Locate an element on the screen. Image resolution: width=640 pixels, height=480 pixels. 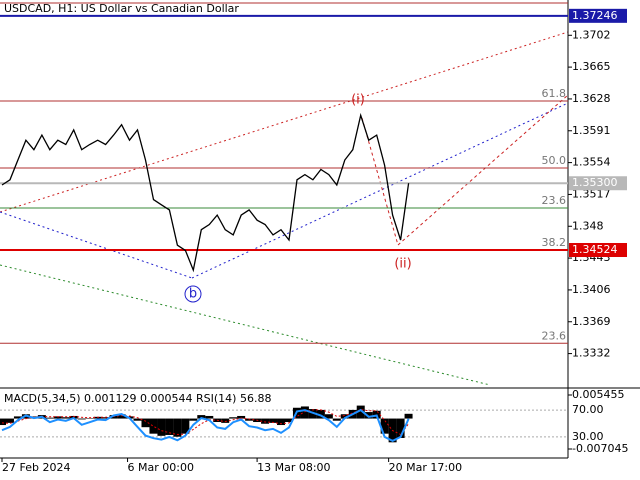
x-tick-label: 20 Mar 17:00 is located at coordinates (425, 467).